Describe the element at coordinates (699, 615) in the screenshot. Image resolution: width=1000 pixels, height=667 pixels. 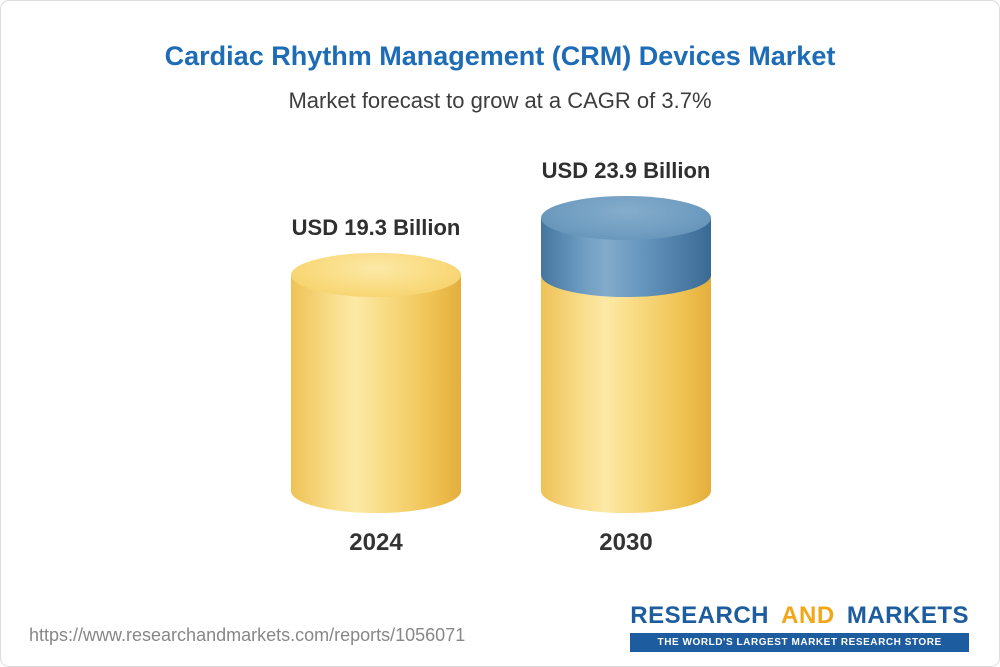
I see `logo-word-research: RESEARCH` at that location.